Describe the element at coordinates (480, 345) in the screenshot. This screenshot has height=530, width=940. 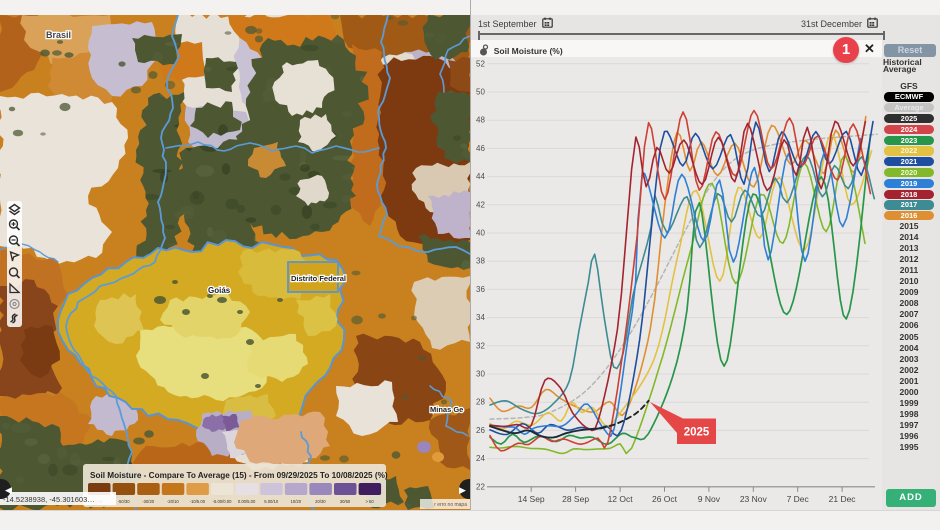
I see `svg-text: 32` at that location.